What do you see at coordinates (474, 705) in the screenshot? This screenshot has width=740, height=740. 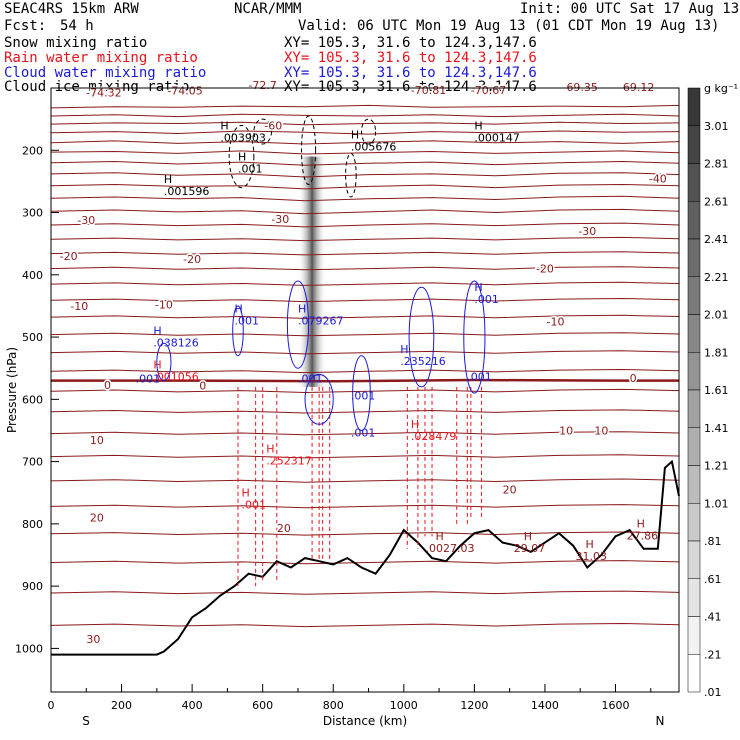 I see `x-tick-label: 1200` at bounding box center [474, 705].